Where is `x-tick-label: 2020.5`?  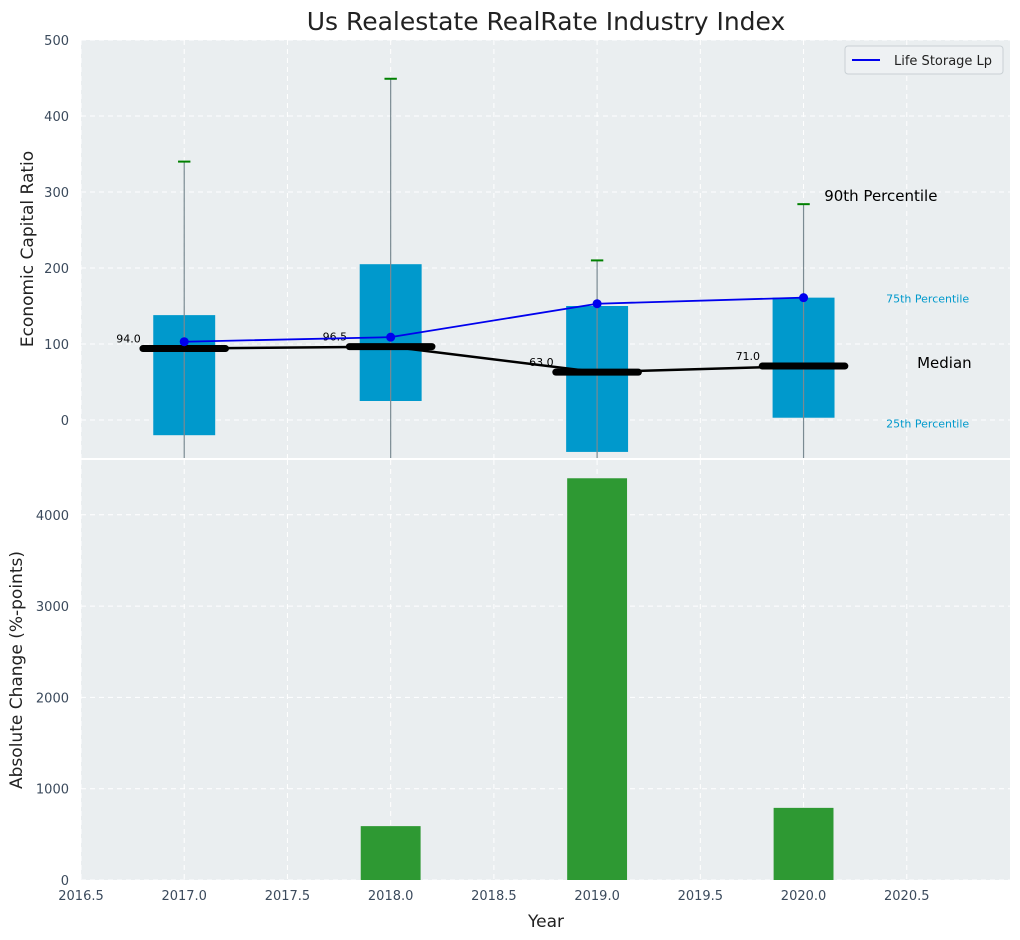
x-tick-label: 2020.5 is located at coordinates (907, 896).